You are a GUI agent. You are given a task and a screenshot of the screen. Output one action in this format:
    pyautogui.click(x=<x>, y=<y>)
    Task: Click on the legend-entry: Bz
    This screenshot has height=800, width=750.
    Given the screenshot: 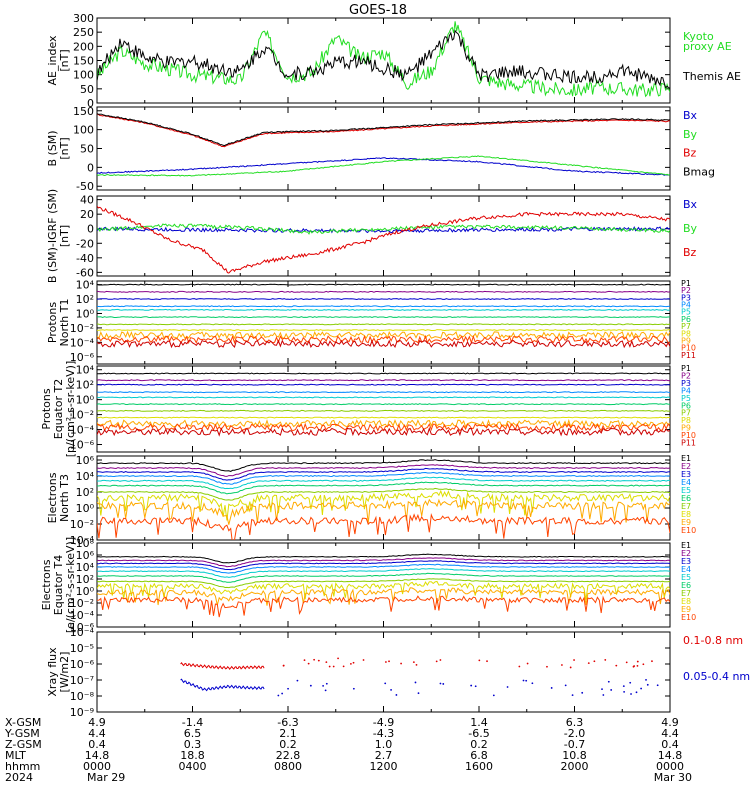 What is the action you would take?
    pyautogui.click(x=690, y=252)
    